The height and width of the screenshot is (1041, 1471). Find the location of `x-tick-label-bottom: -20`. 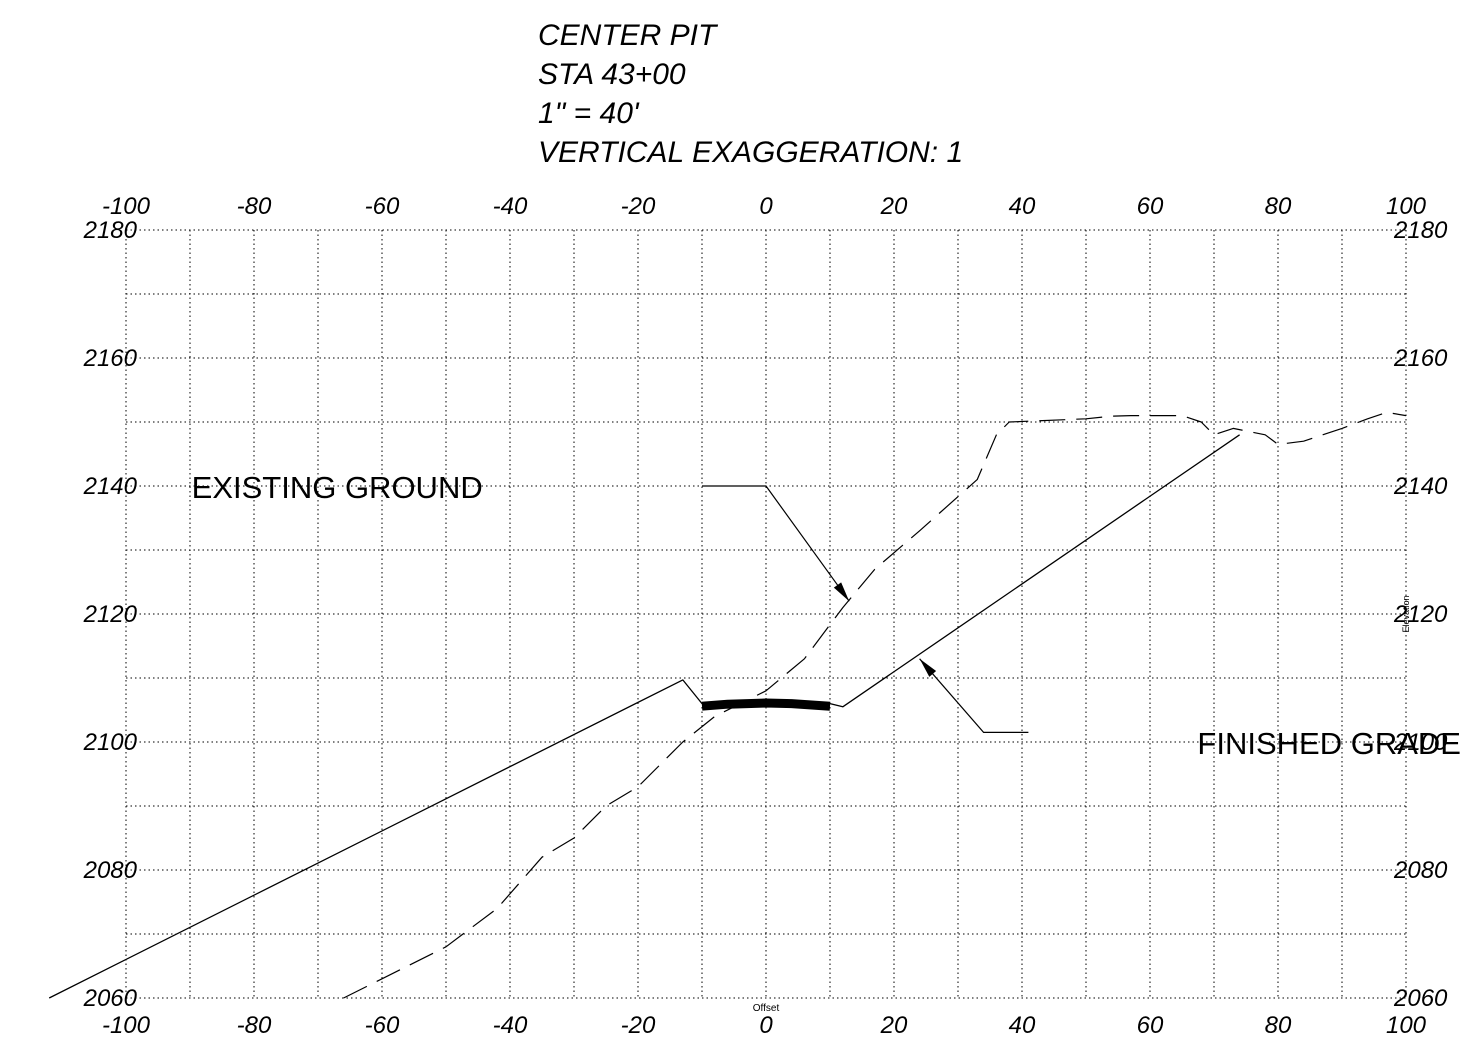

x-tick-label-bottom: -20 is located at coordinates (638, 1025).